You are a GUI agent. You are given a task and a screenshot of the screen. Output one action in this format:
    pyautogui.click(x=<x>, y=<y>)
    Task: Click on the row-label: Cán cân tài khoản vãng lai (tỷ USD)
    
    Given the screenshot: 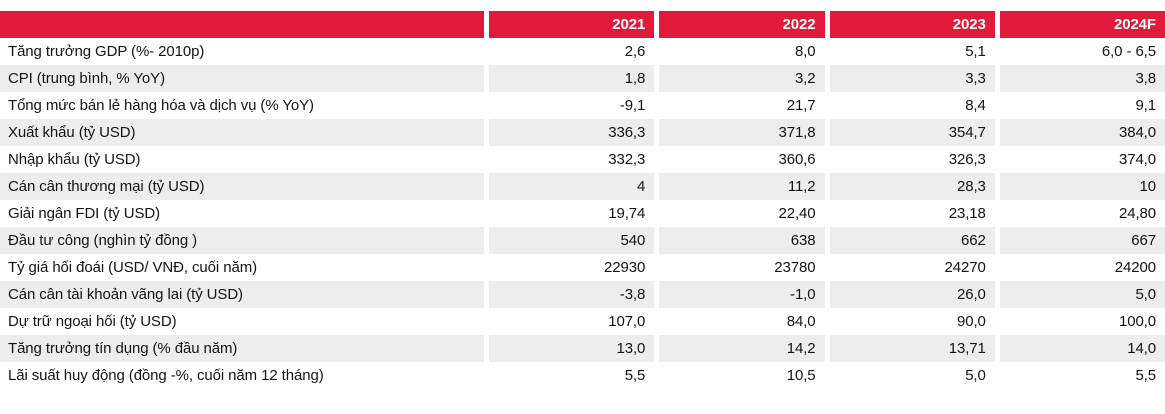 What is the action you would take?
    pyautogui.click(x=242, y=294)
    